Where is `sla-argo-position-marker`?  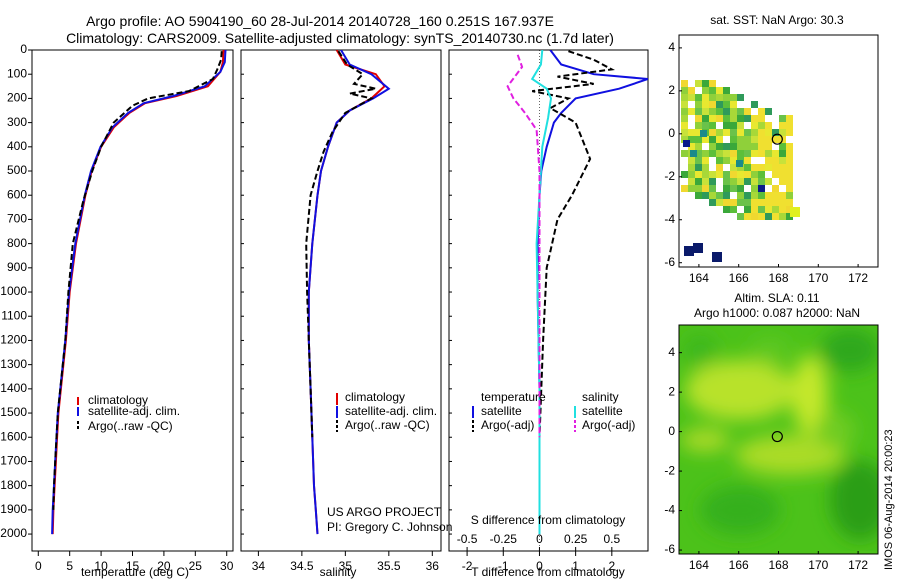
sla-argo-position-marker is located at coordinates (777, 436).